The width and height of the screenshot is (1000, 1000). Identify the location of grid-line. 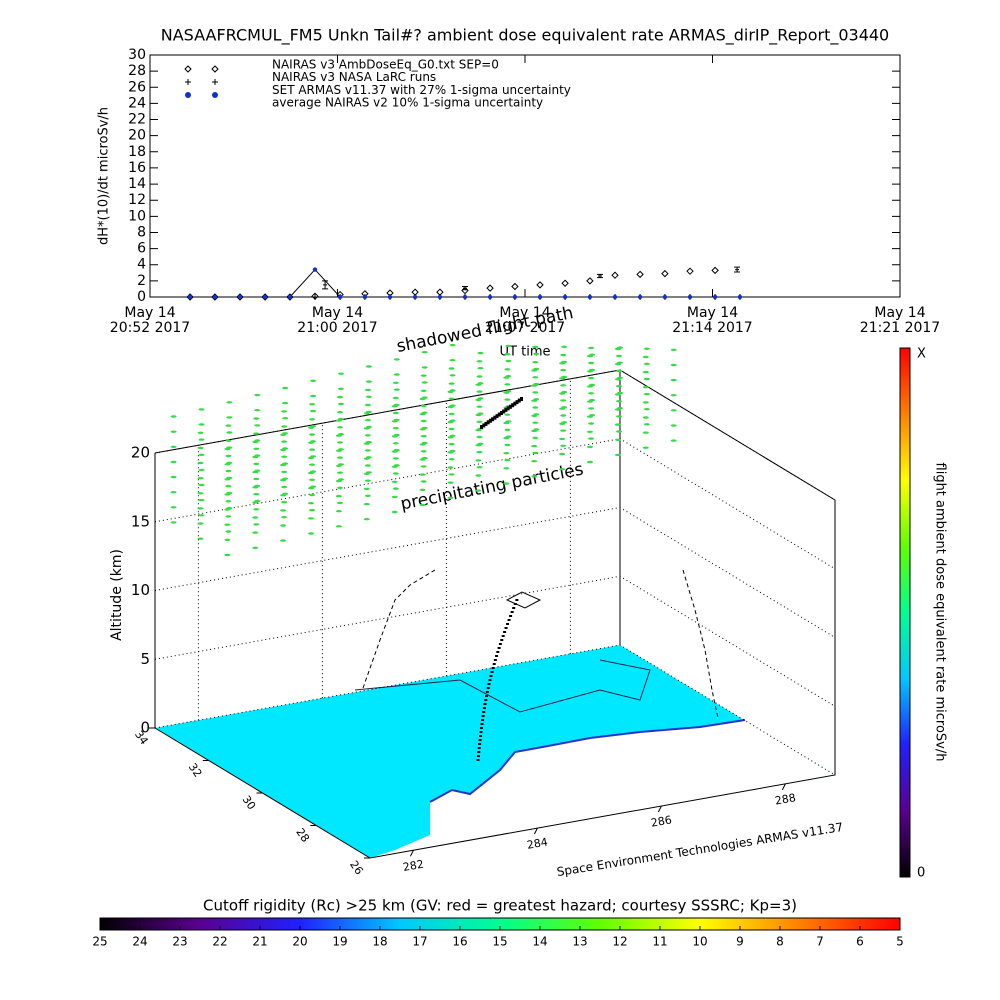
(495, 572).